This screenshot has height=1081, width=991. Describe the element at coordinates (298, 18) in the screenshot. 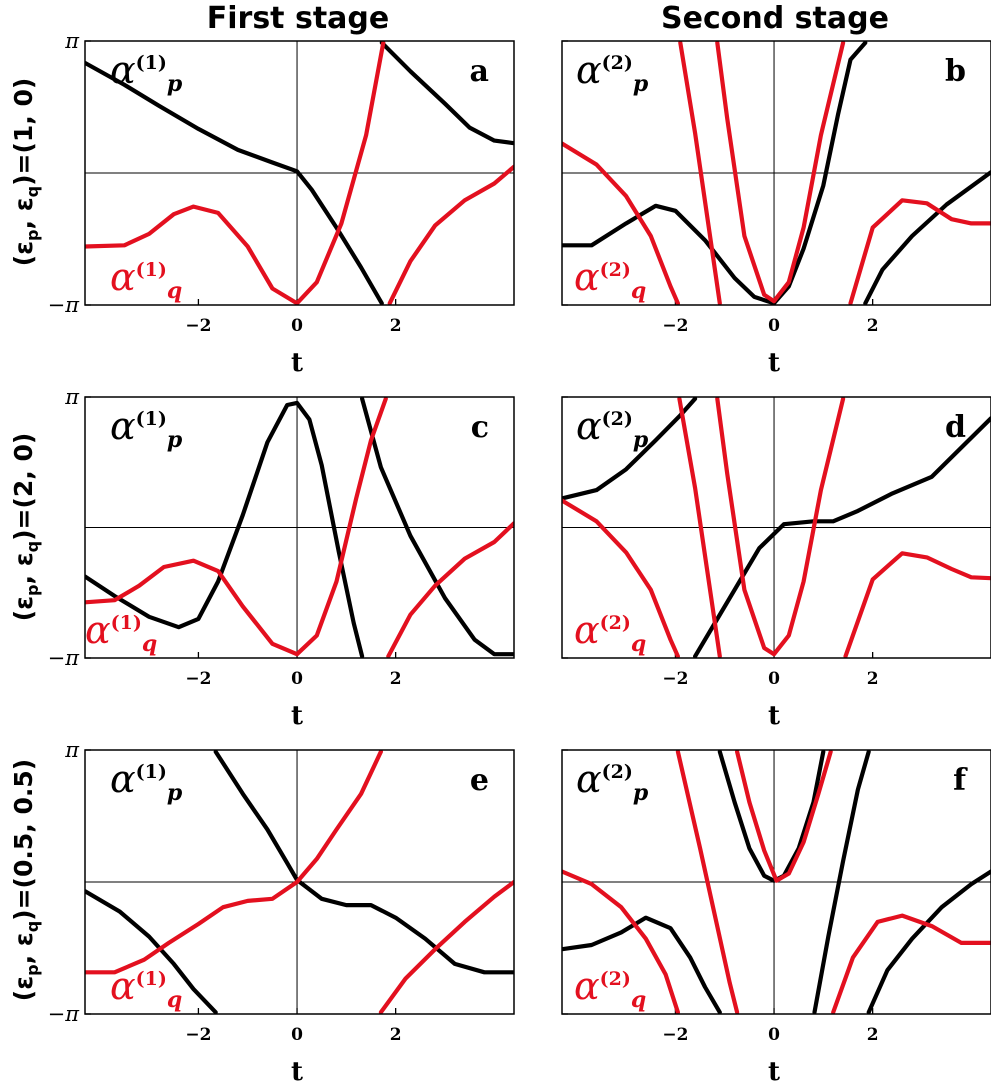

I see `column-title-first-stage: First stage` at that location.